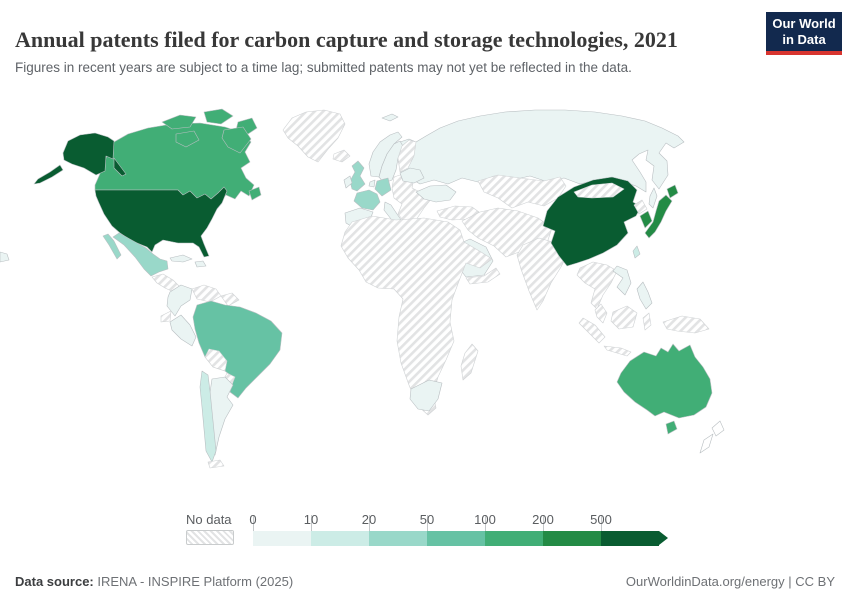  Describe the element at coordinates (599, 190) in the screenshot. I see `country-mongolia` at that location.